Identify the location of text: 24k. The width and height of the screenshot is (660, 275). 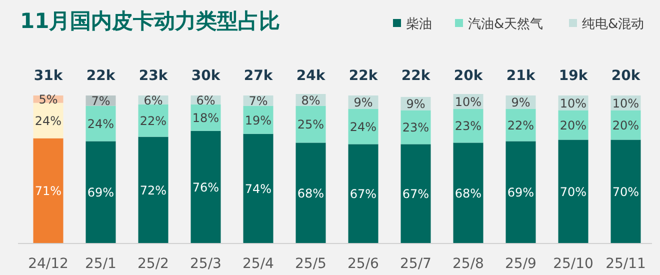
(311, 76).